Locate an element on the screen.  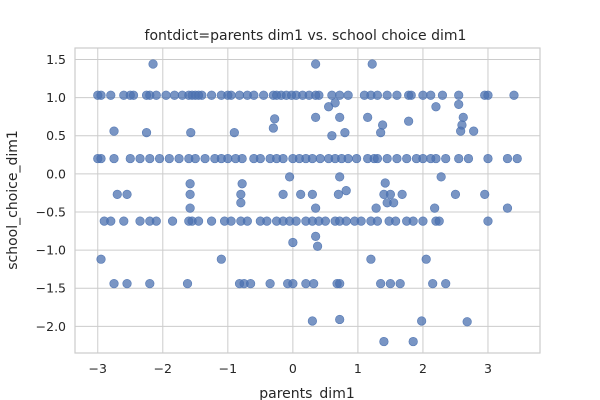
y-tick-label: −2.0 is located at coordinates (51, 326).